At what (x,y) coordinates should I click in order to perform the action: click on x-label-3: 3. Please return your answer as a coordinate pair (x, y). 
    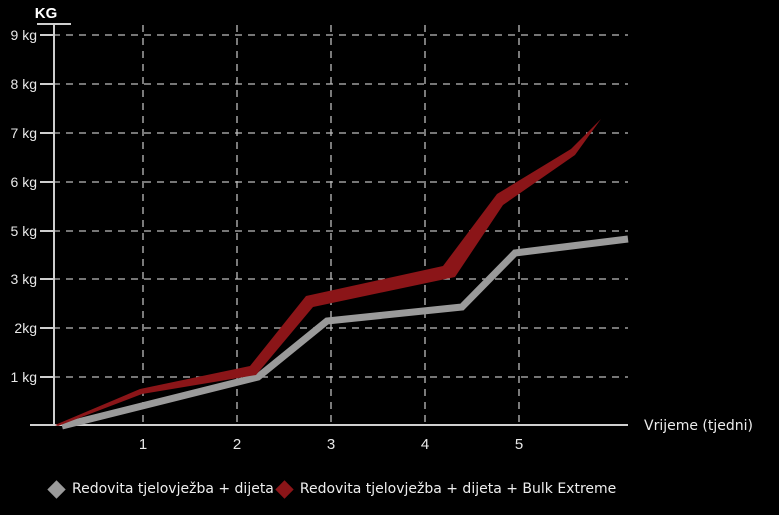
    Looking at the image, I should click on (331, 444).